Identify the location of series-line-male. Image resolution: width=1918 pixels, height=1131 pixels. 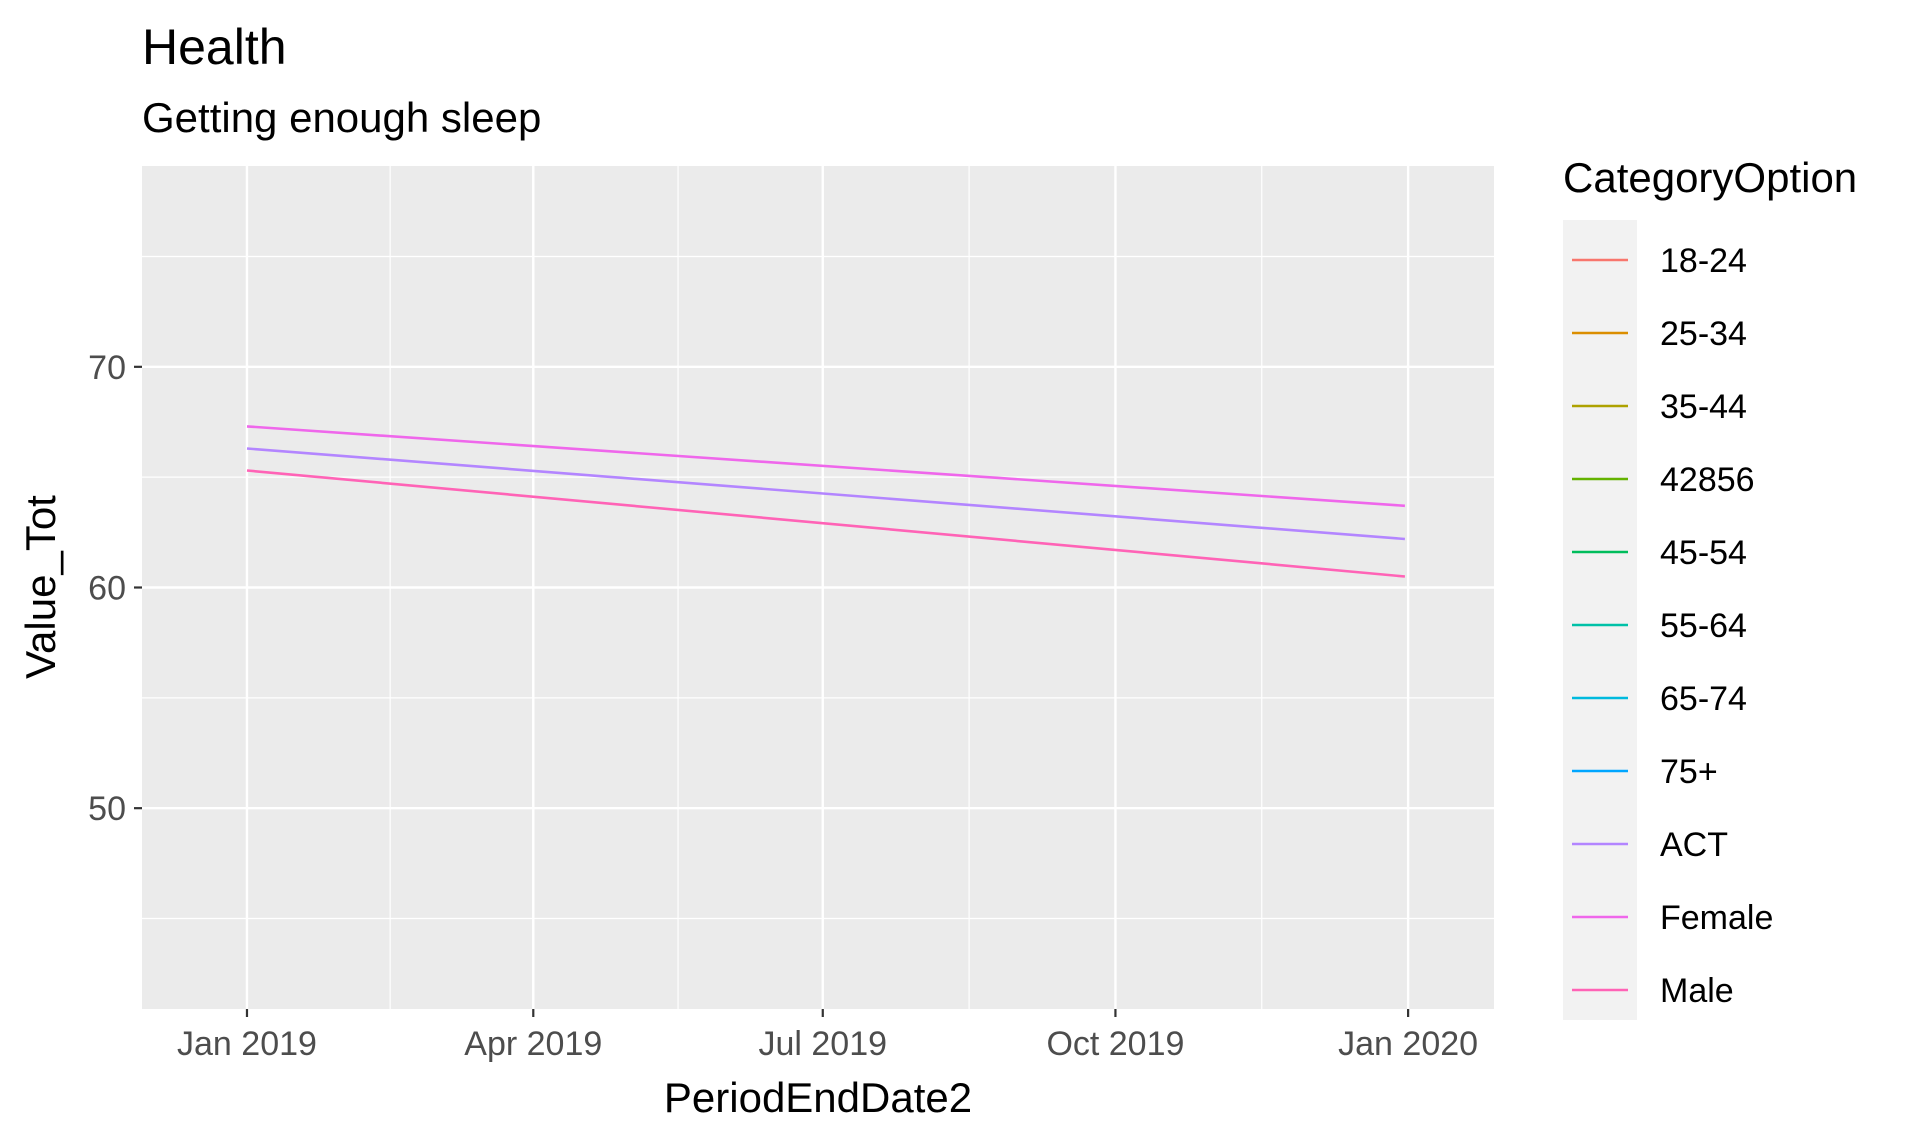
(826, 523).